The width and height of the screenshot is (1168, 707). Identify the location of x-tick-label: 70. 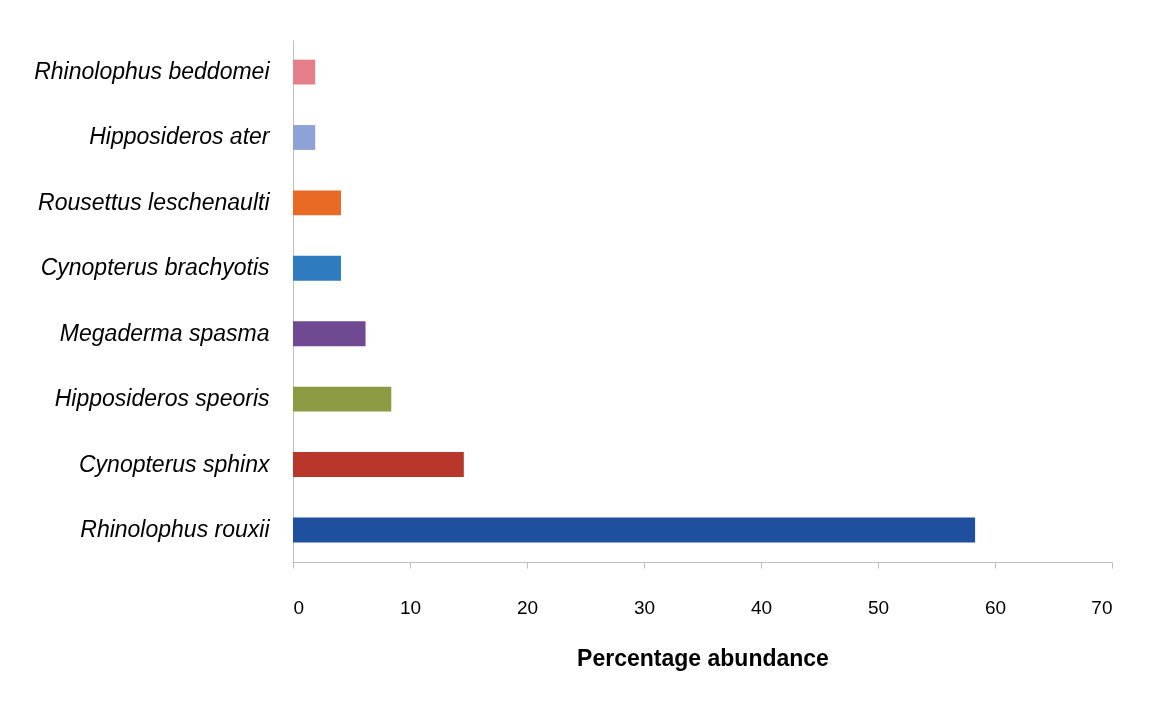
(1102, 607).